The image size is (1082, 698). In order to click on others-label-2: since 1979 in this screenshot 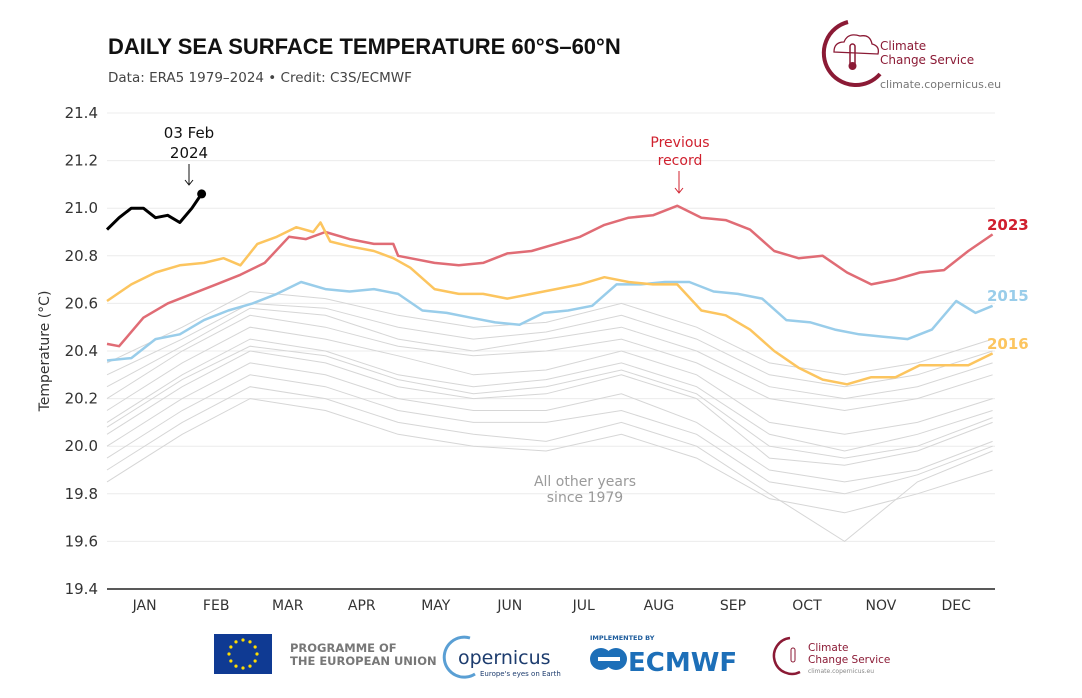, I will do `click(585, 498)`.